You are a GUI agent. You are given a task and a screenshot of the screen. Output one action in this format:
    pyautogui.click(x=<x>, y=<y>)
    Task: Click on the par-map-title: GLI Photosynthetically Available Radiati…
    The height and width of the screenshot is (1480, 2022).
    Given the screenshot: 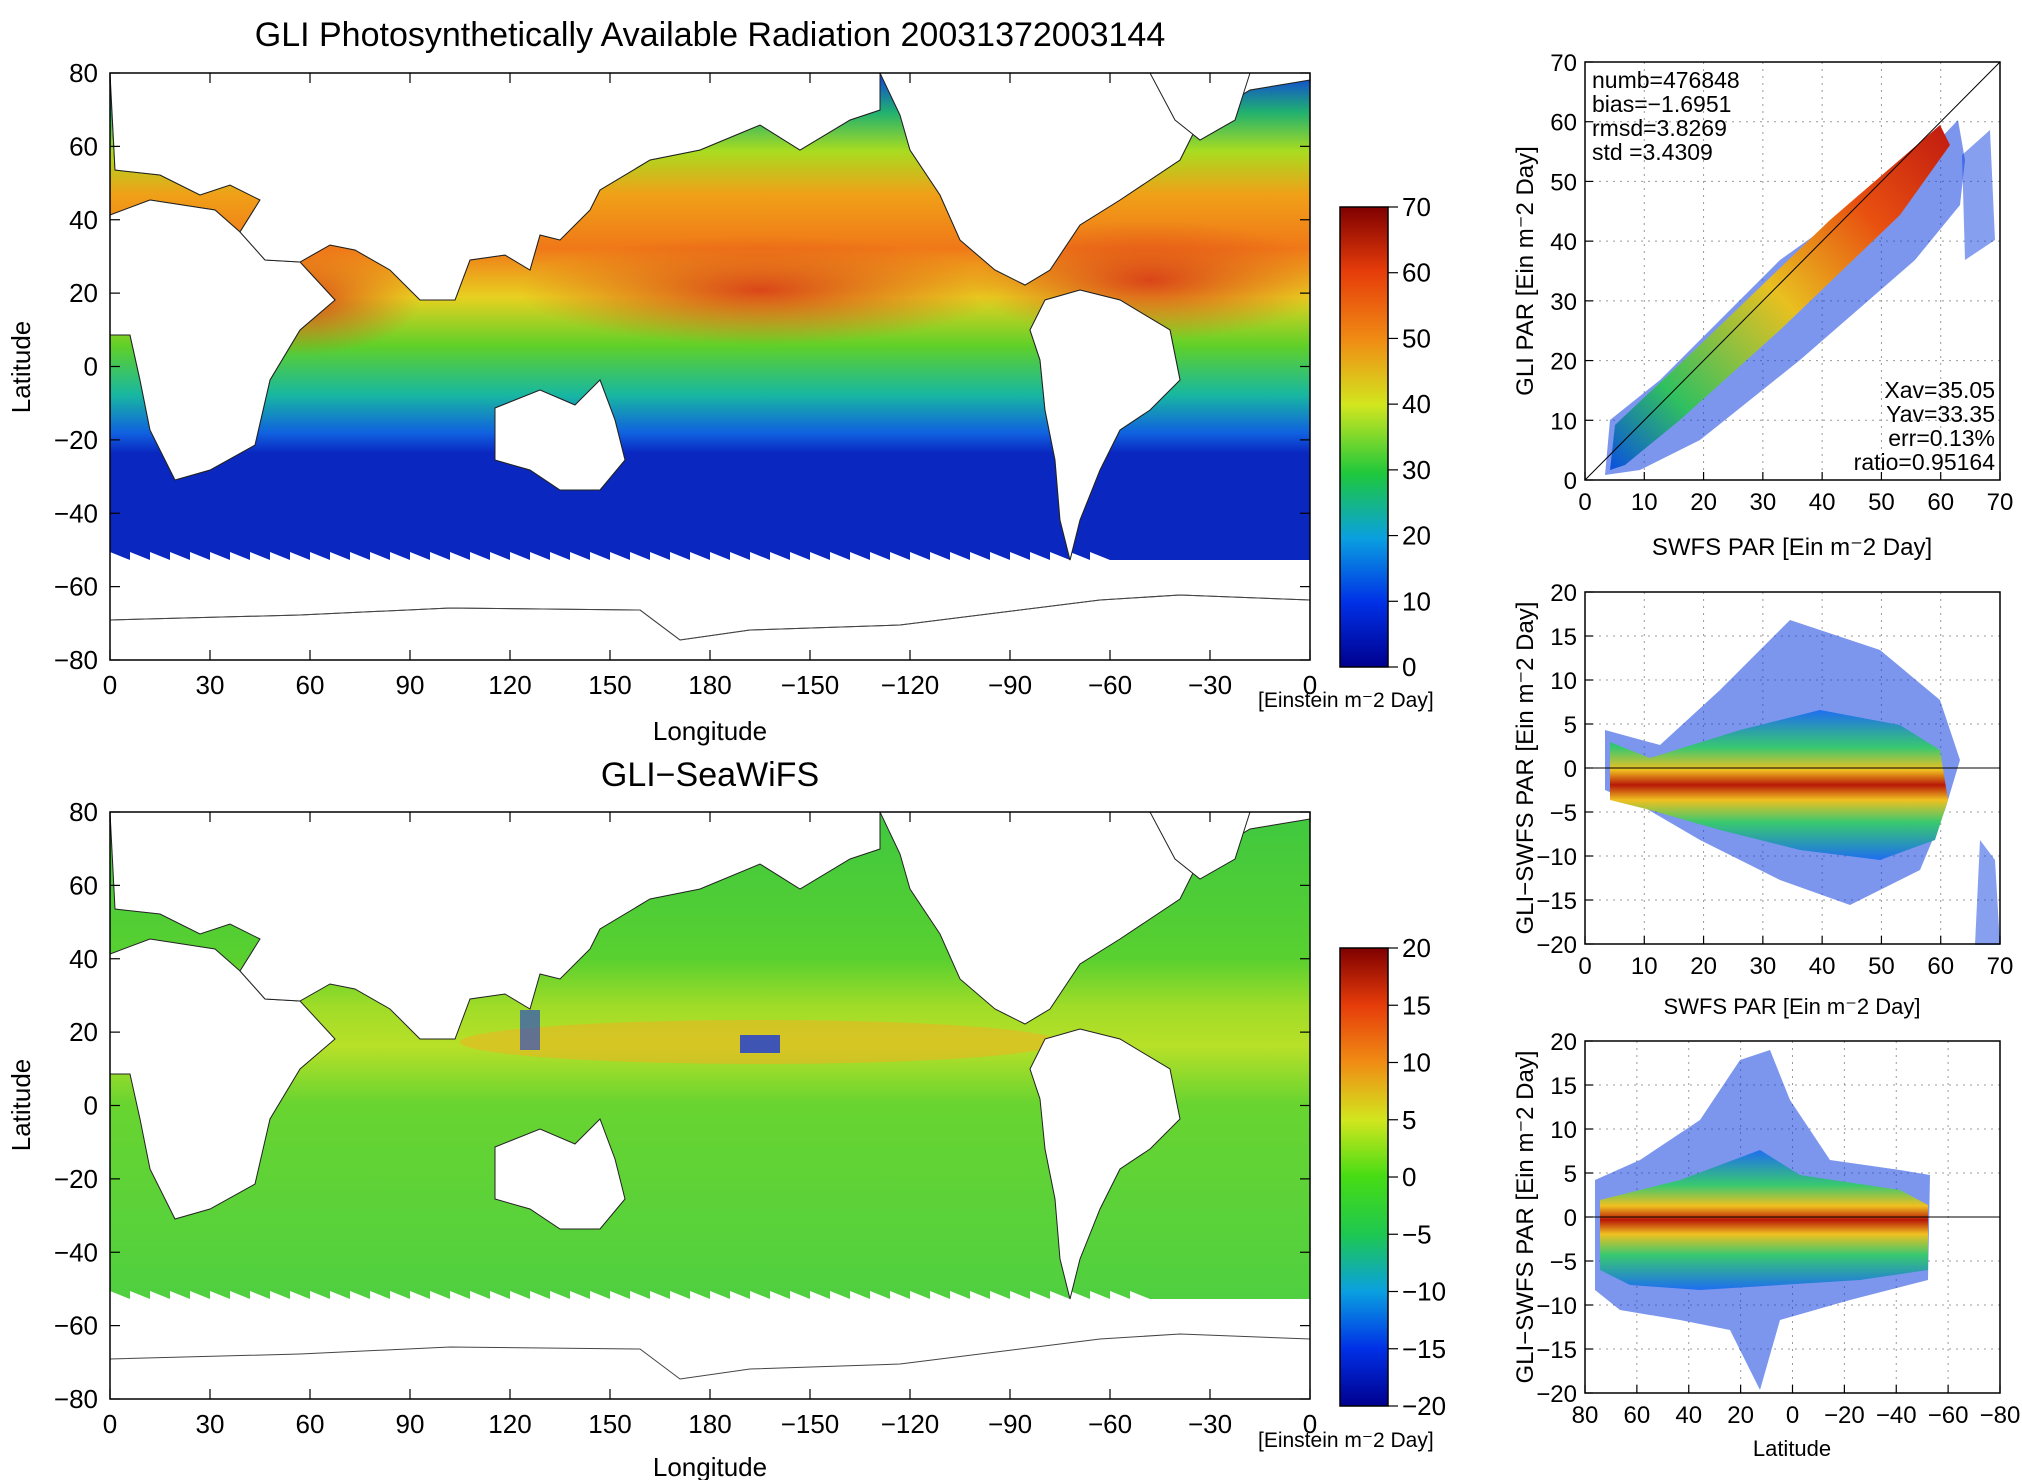 What is the action you would take?
    pyautogui.click(x=710, y=35)
    